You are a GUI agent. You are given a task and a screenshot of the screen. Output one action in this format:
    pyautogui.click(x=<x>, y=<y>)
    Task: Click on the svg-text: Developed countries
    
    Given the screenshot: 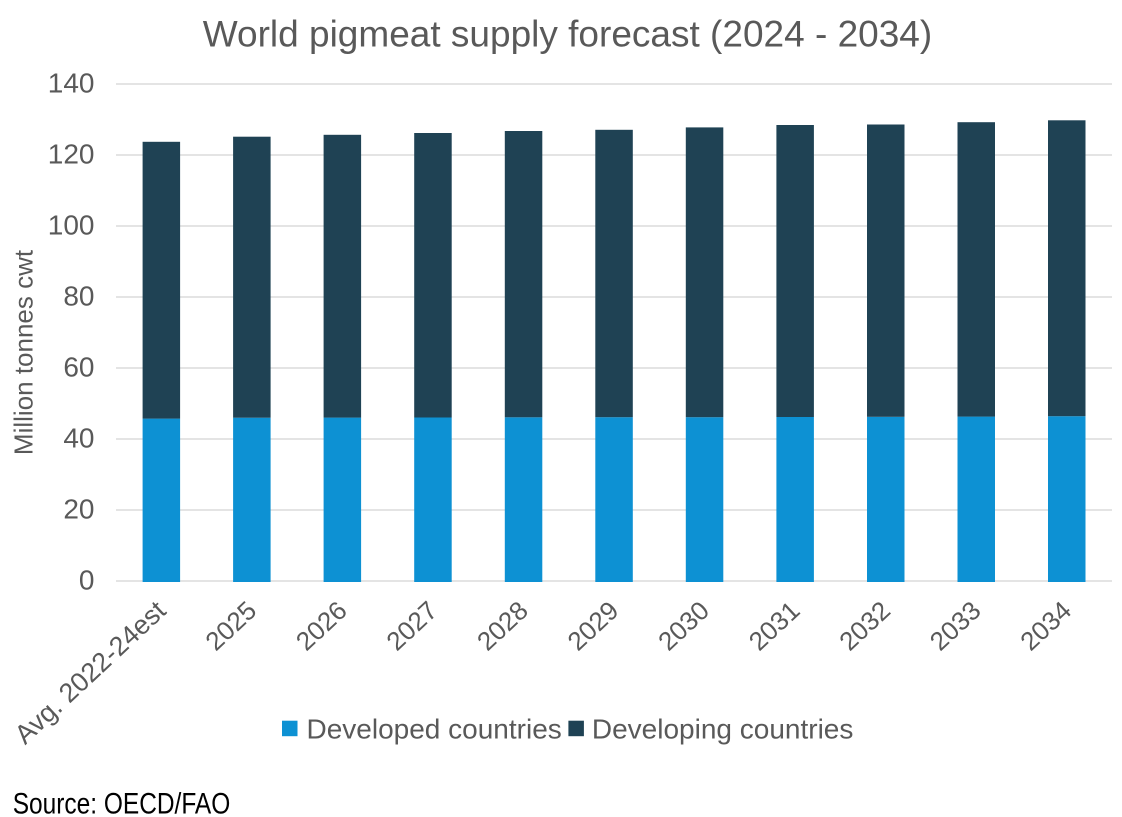 What is the action you would take?
    pyautogui.click(x=434, y=729)
    